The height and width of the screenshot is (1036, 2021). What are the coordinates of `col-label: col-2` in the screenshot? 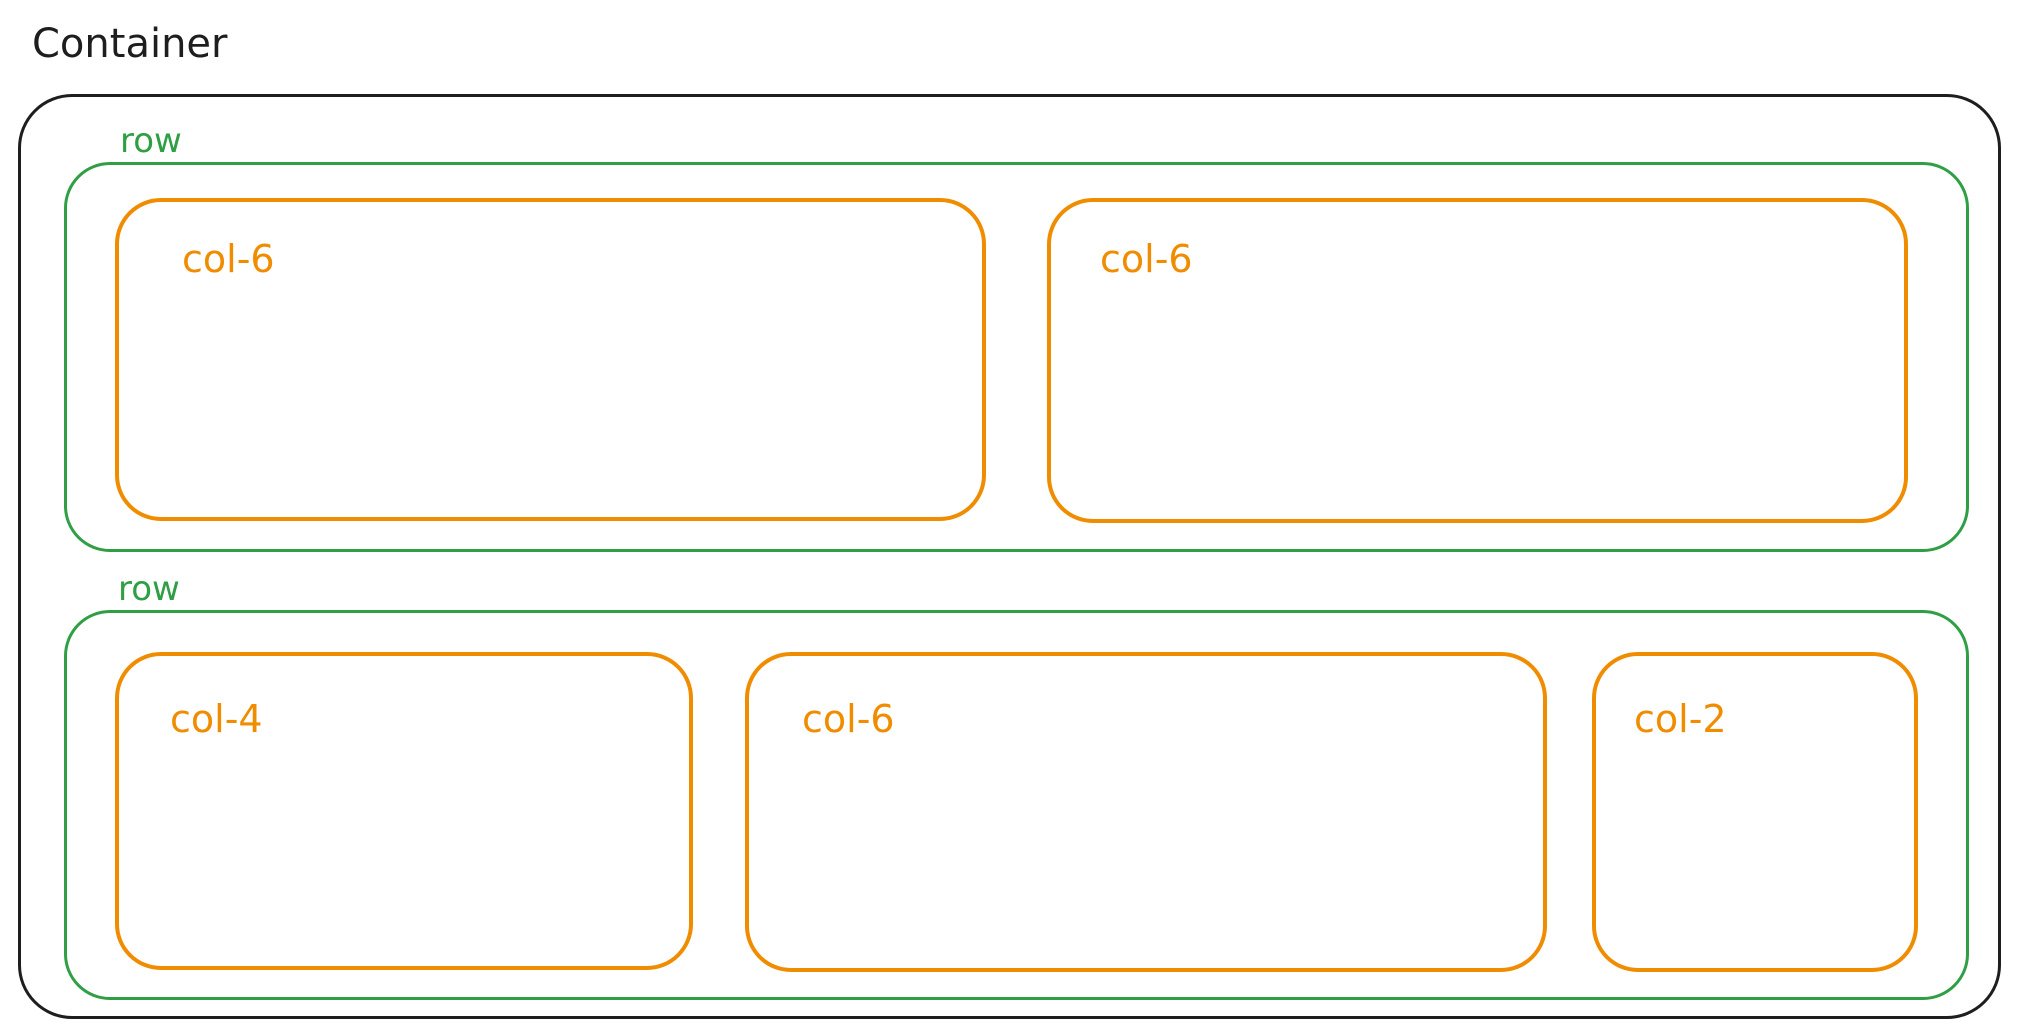 It's located at (1680, 719).